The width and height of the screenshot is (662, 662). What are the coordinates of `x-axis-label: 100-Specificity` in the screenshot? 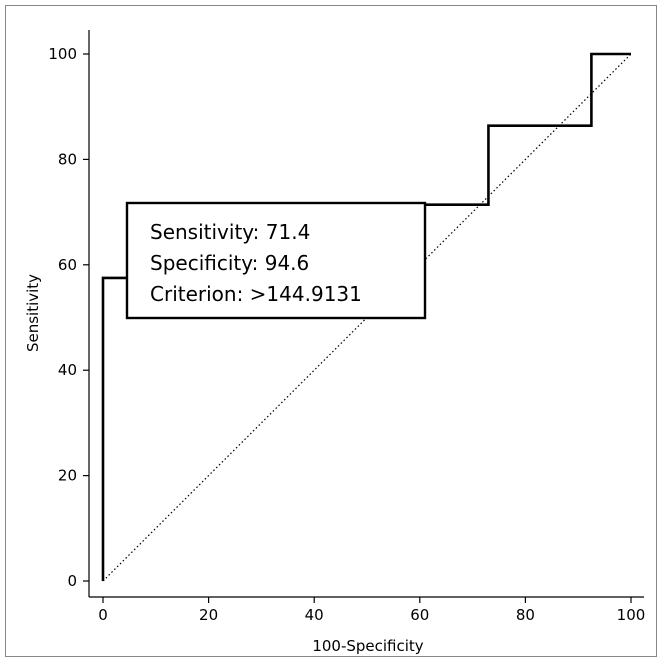 It's located at (367, 646).